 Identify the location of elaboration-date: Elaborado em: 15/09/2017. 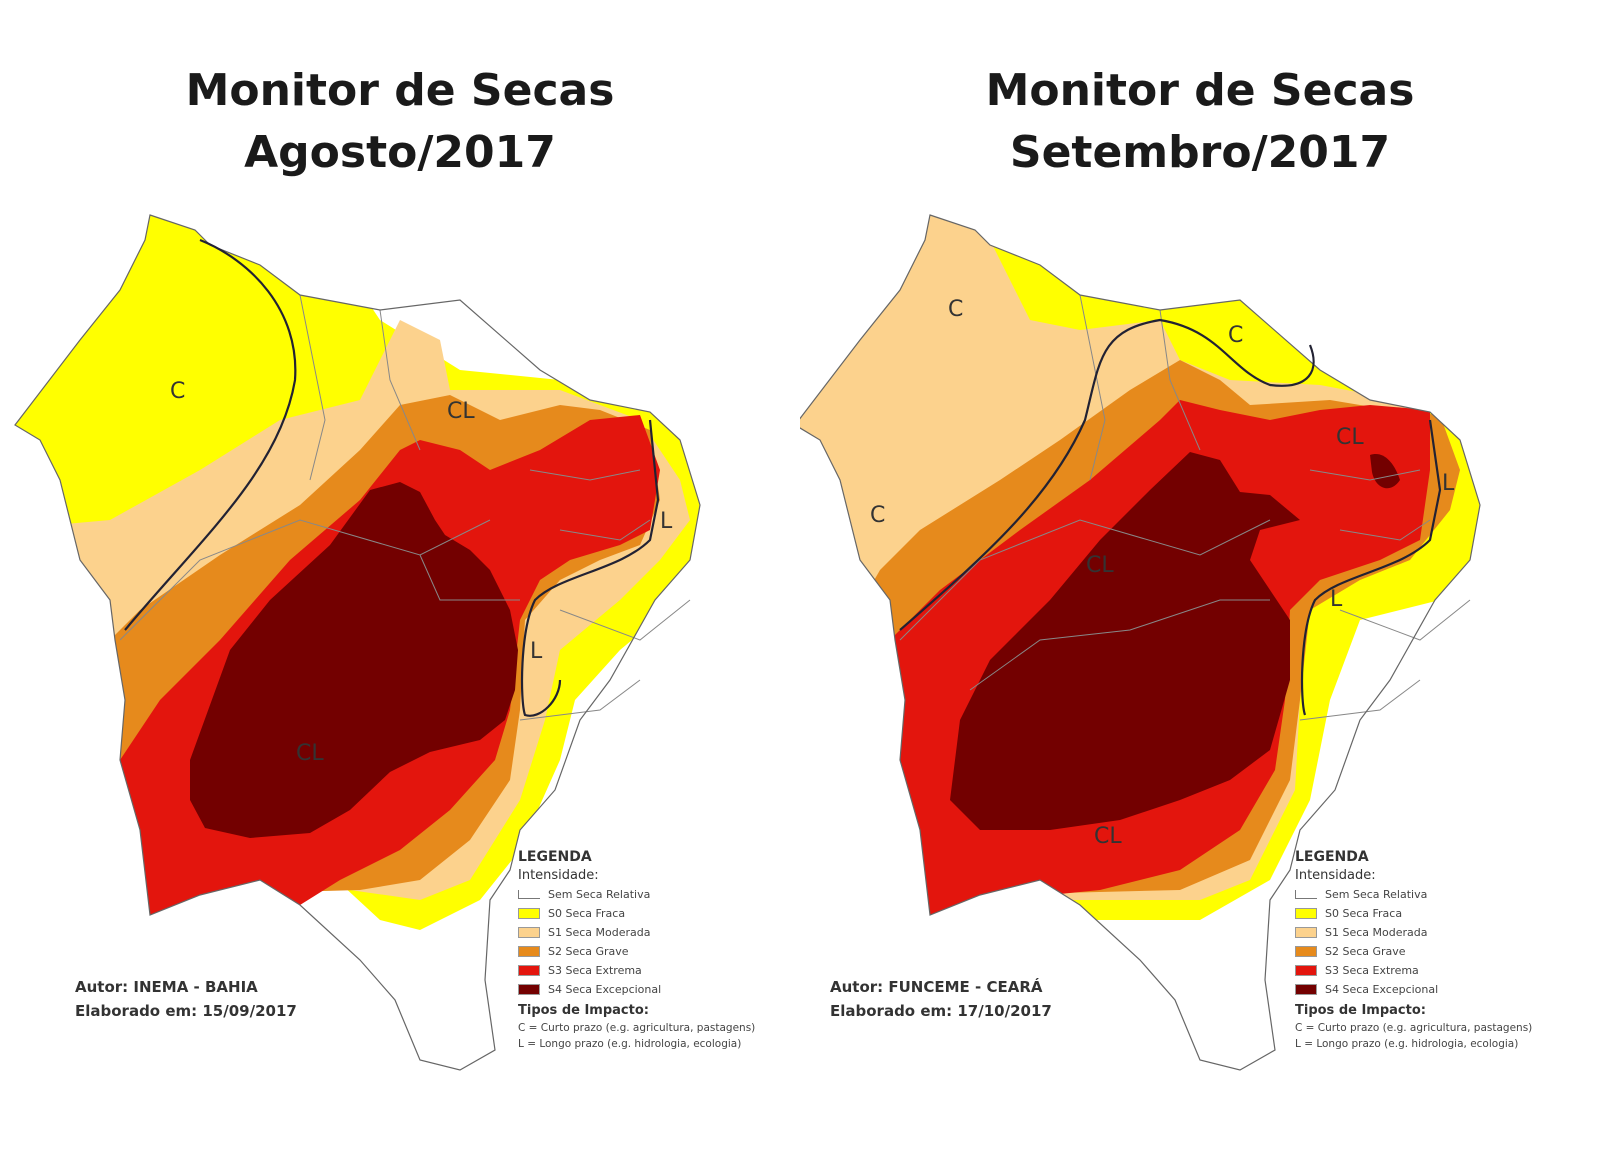
(186, 1011).